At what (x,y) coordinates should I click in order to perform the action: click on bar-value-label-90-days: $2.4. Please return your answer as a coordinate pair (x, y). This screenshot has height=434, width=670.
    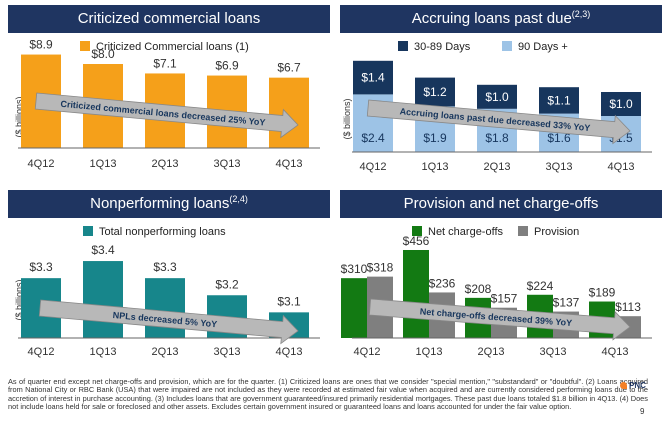
    Looking at the image, I should click on (373, 138).